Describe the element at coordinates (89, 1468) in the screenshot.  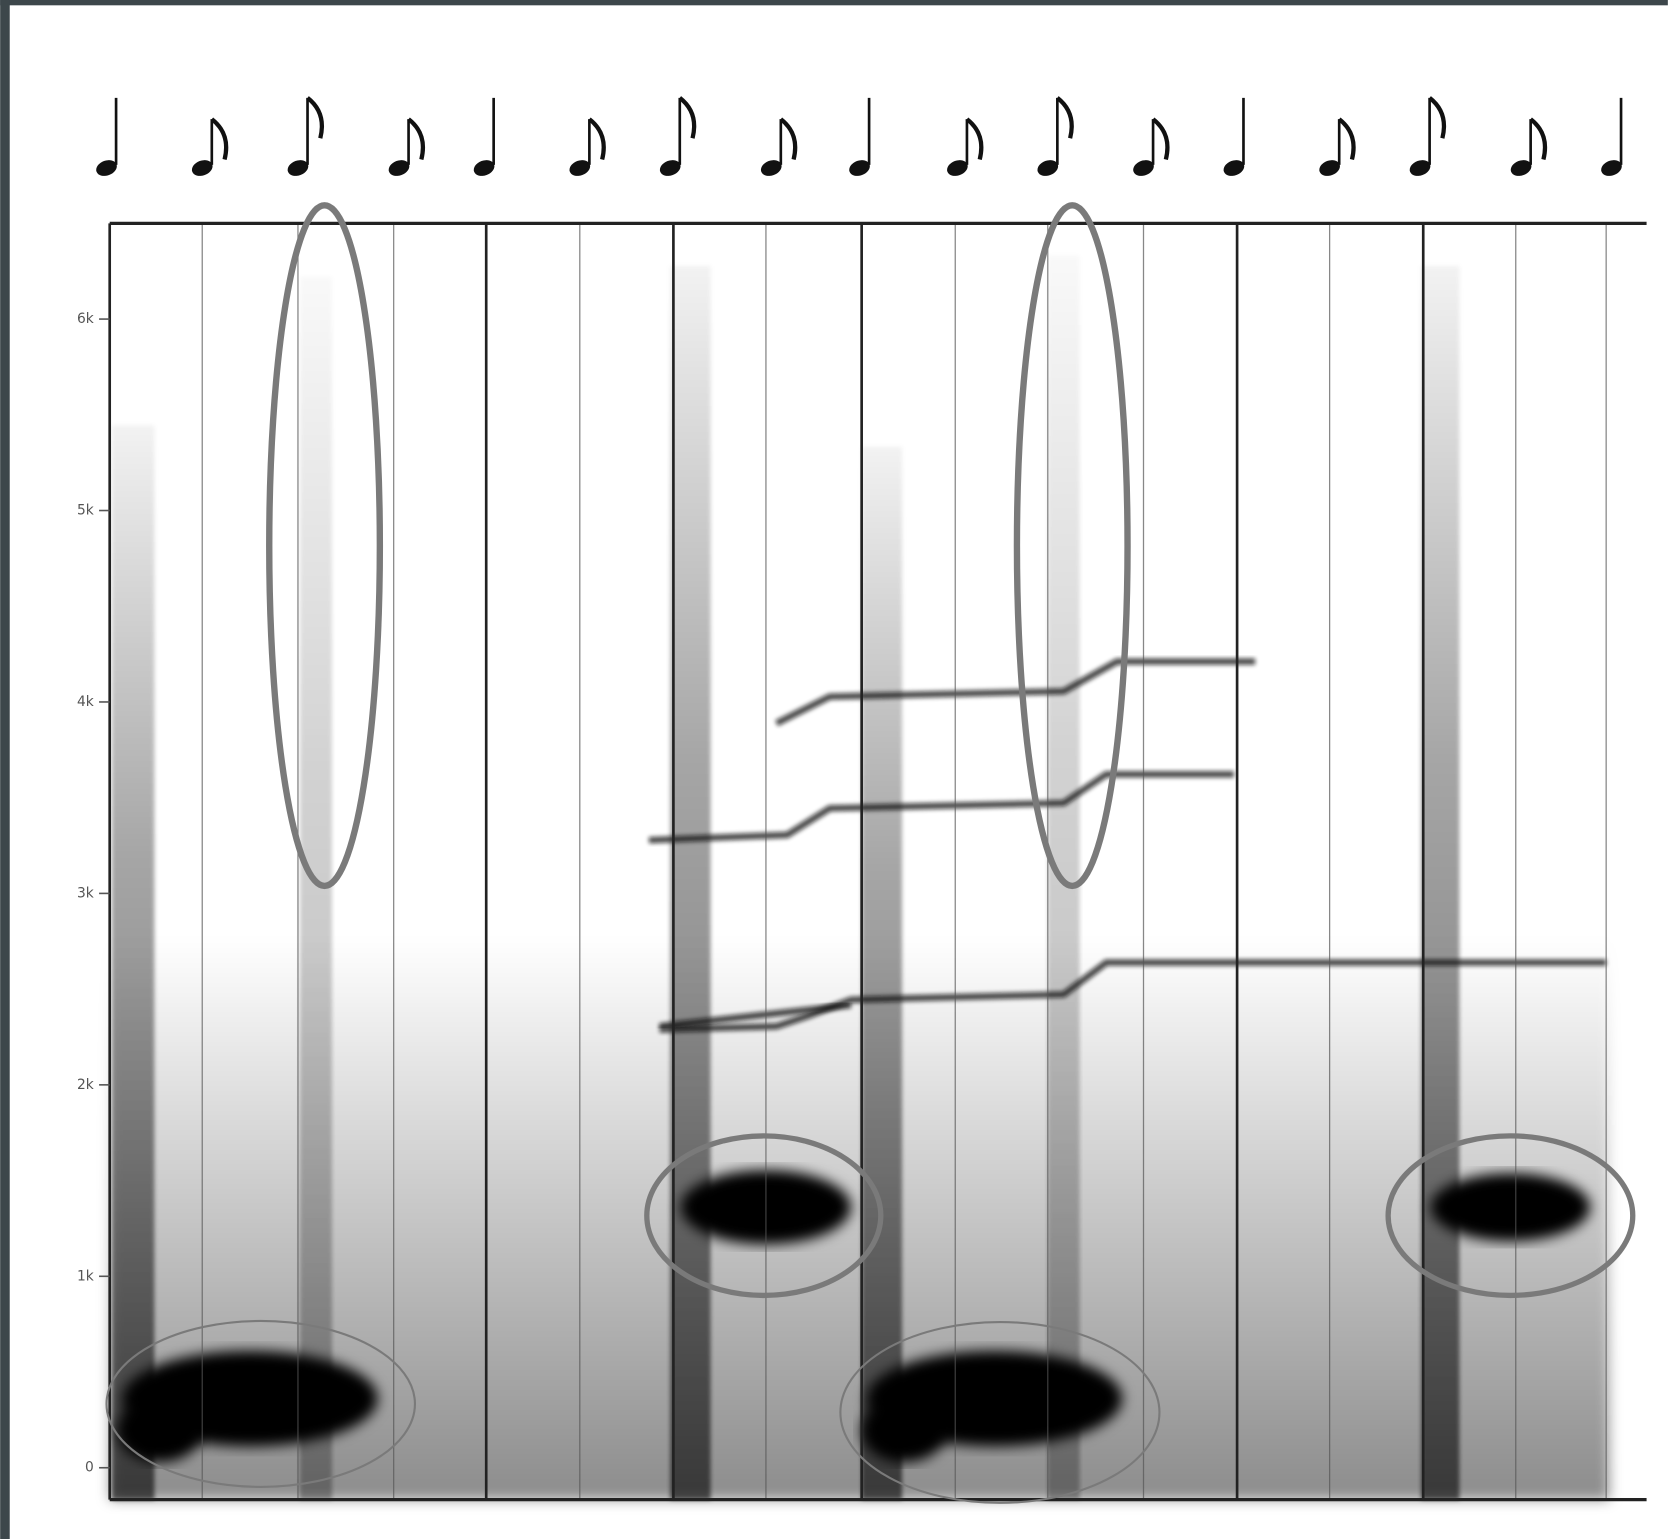
I see `y-tick-label: 0` at that location.